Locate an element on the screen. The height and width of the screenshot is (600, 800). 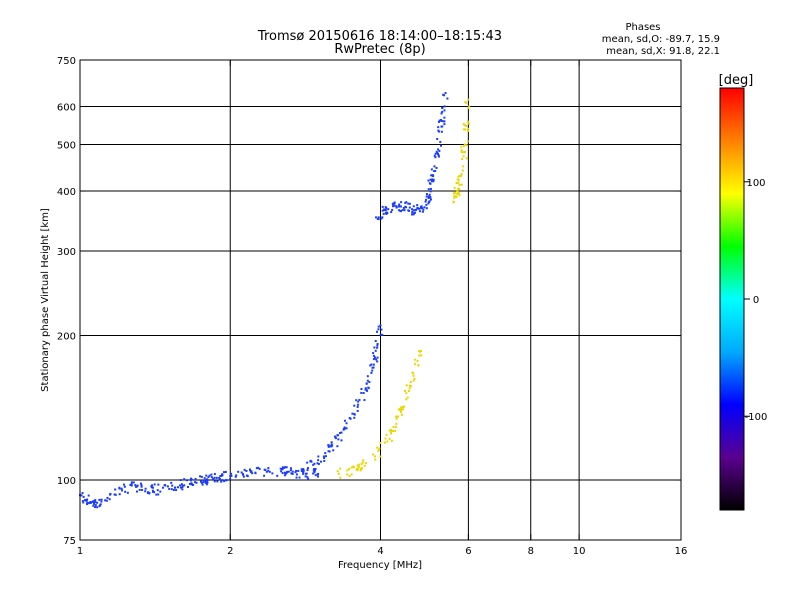
colorbar-tick-label: 100 is located at coordinates (755, 183).